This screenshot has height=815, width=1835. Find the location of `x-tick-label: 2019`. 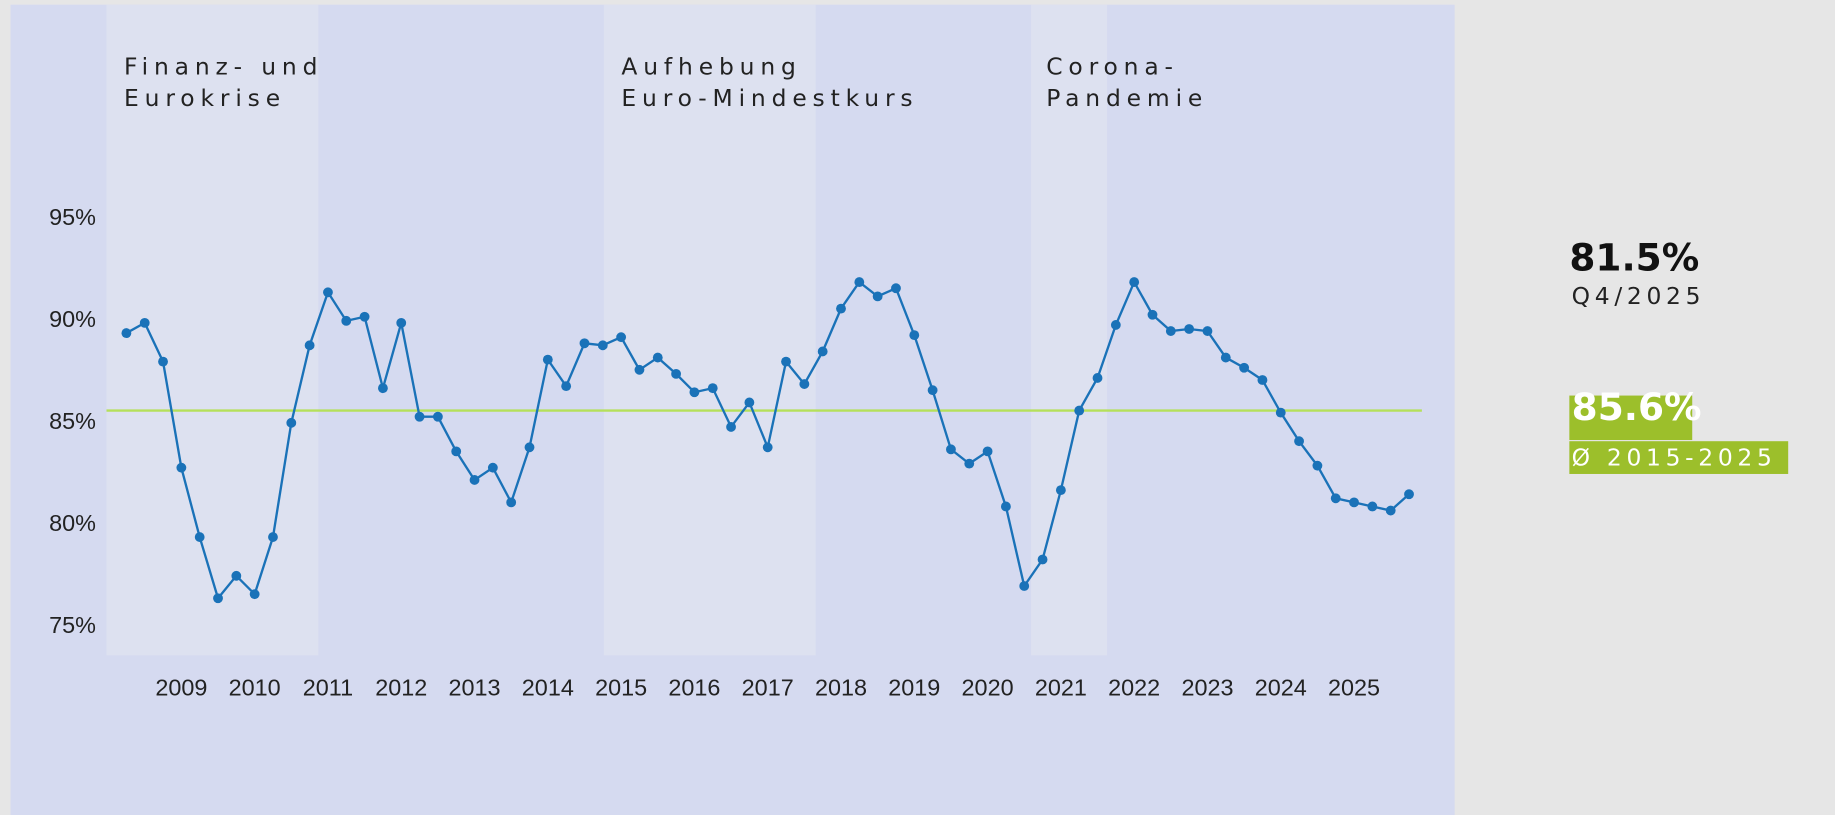

x-tick-label: 2019 is located at coordinates (914, 687).